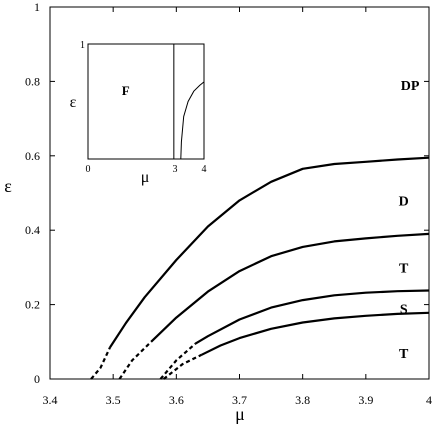 Image resolution: width=436 pixels, height=427 pixels. I want to click on inset-x-tick-label: 0, so click(88, 169).